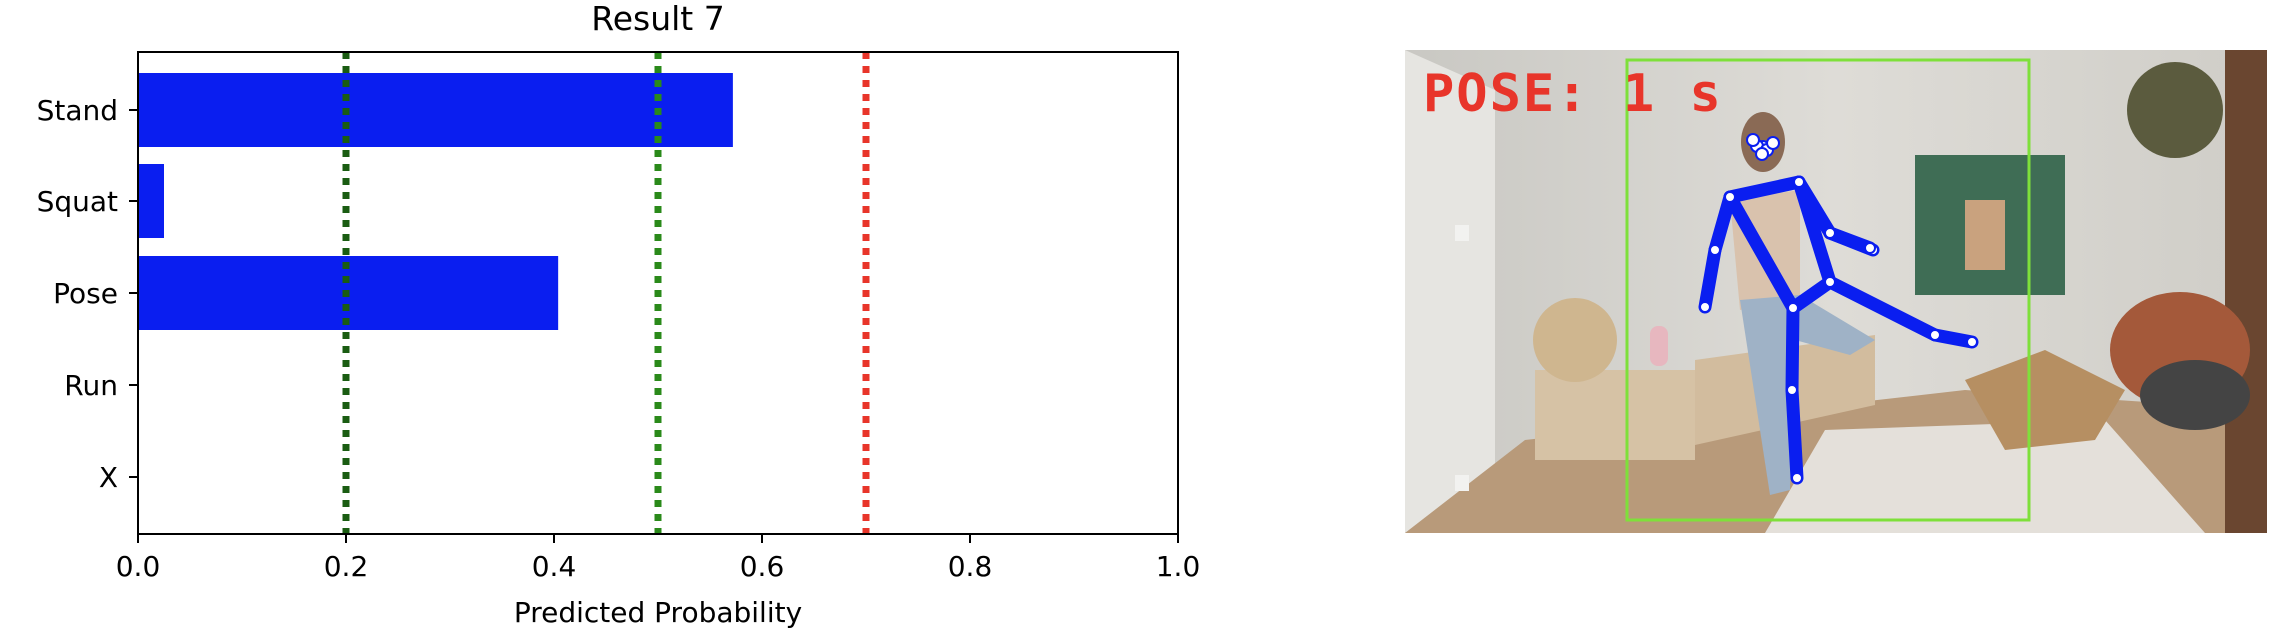 The image size is (2294, 632). I want to click on x-tick-label: 0.0, so click(138, 566).